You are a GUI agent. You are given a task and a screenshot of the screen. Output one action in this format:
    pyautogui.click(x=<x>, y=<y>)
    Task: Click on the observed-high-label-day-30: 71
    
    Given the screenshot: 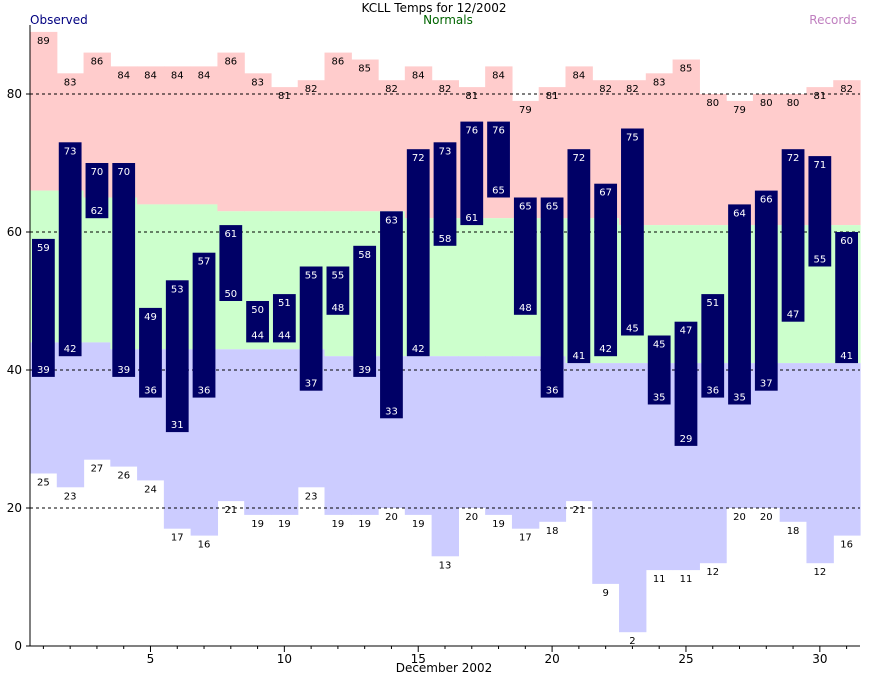 What is the action you would take?
    pyautogui.click(x=819, y=165)
    